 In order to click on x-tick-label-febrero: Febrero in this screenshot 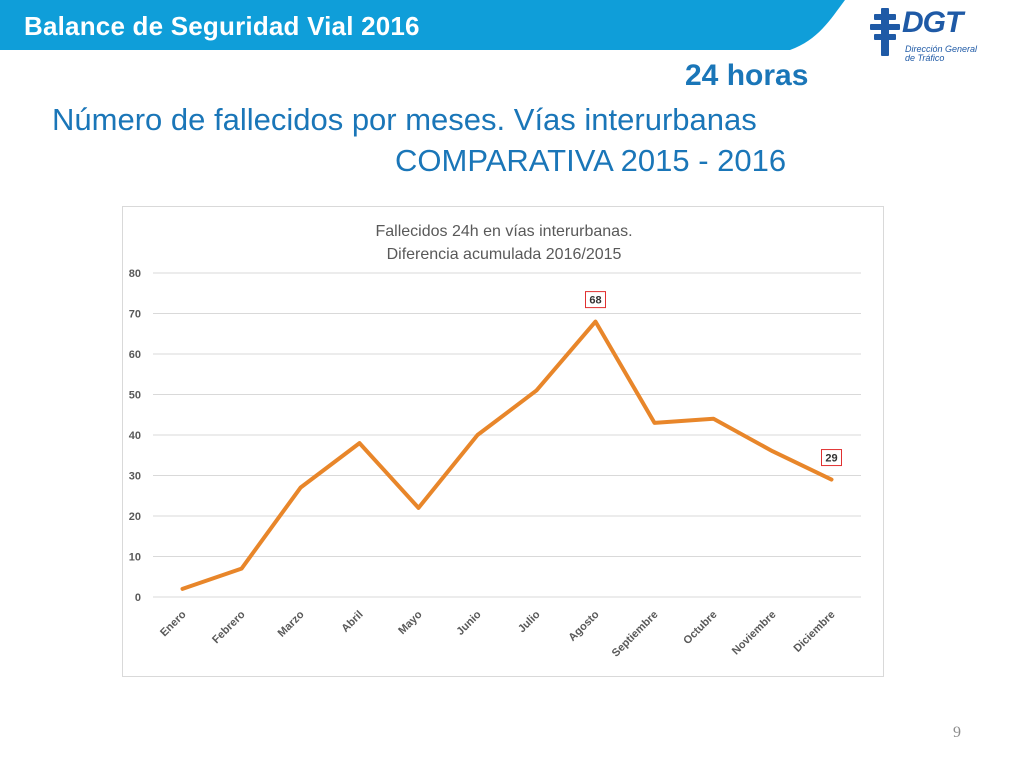, I will do `click(229, 627)`.